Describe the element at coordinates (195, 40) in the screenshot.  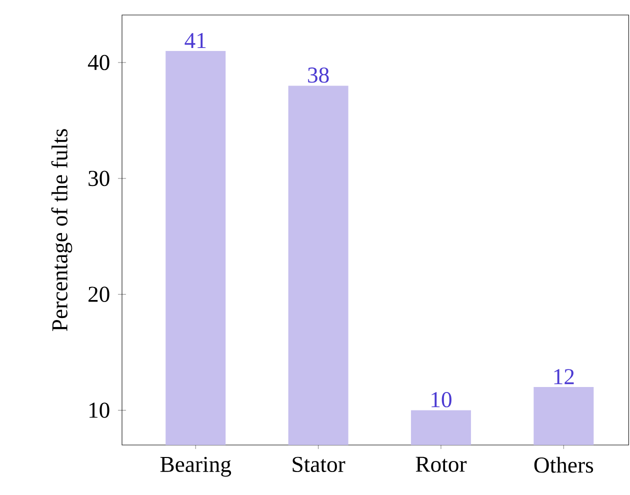
I see `data-label: 41` at that location.